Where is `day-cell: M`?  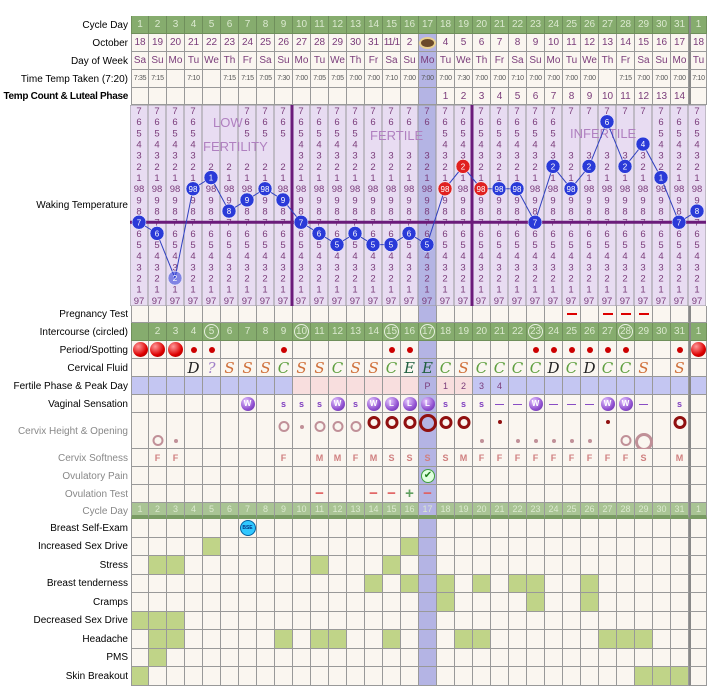 day-cell: M is located at coordinates (320, 458).